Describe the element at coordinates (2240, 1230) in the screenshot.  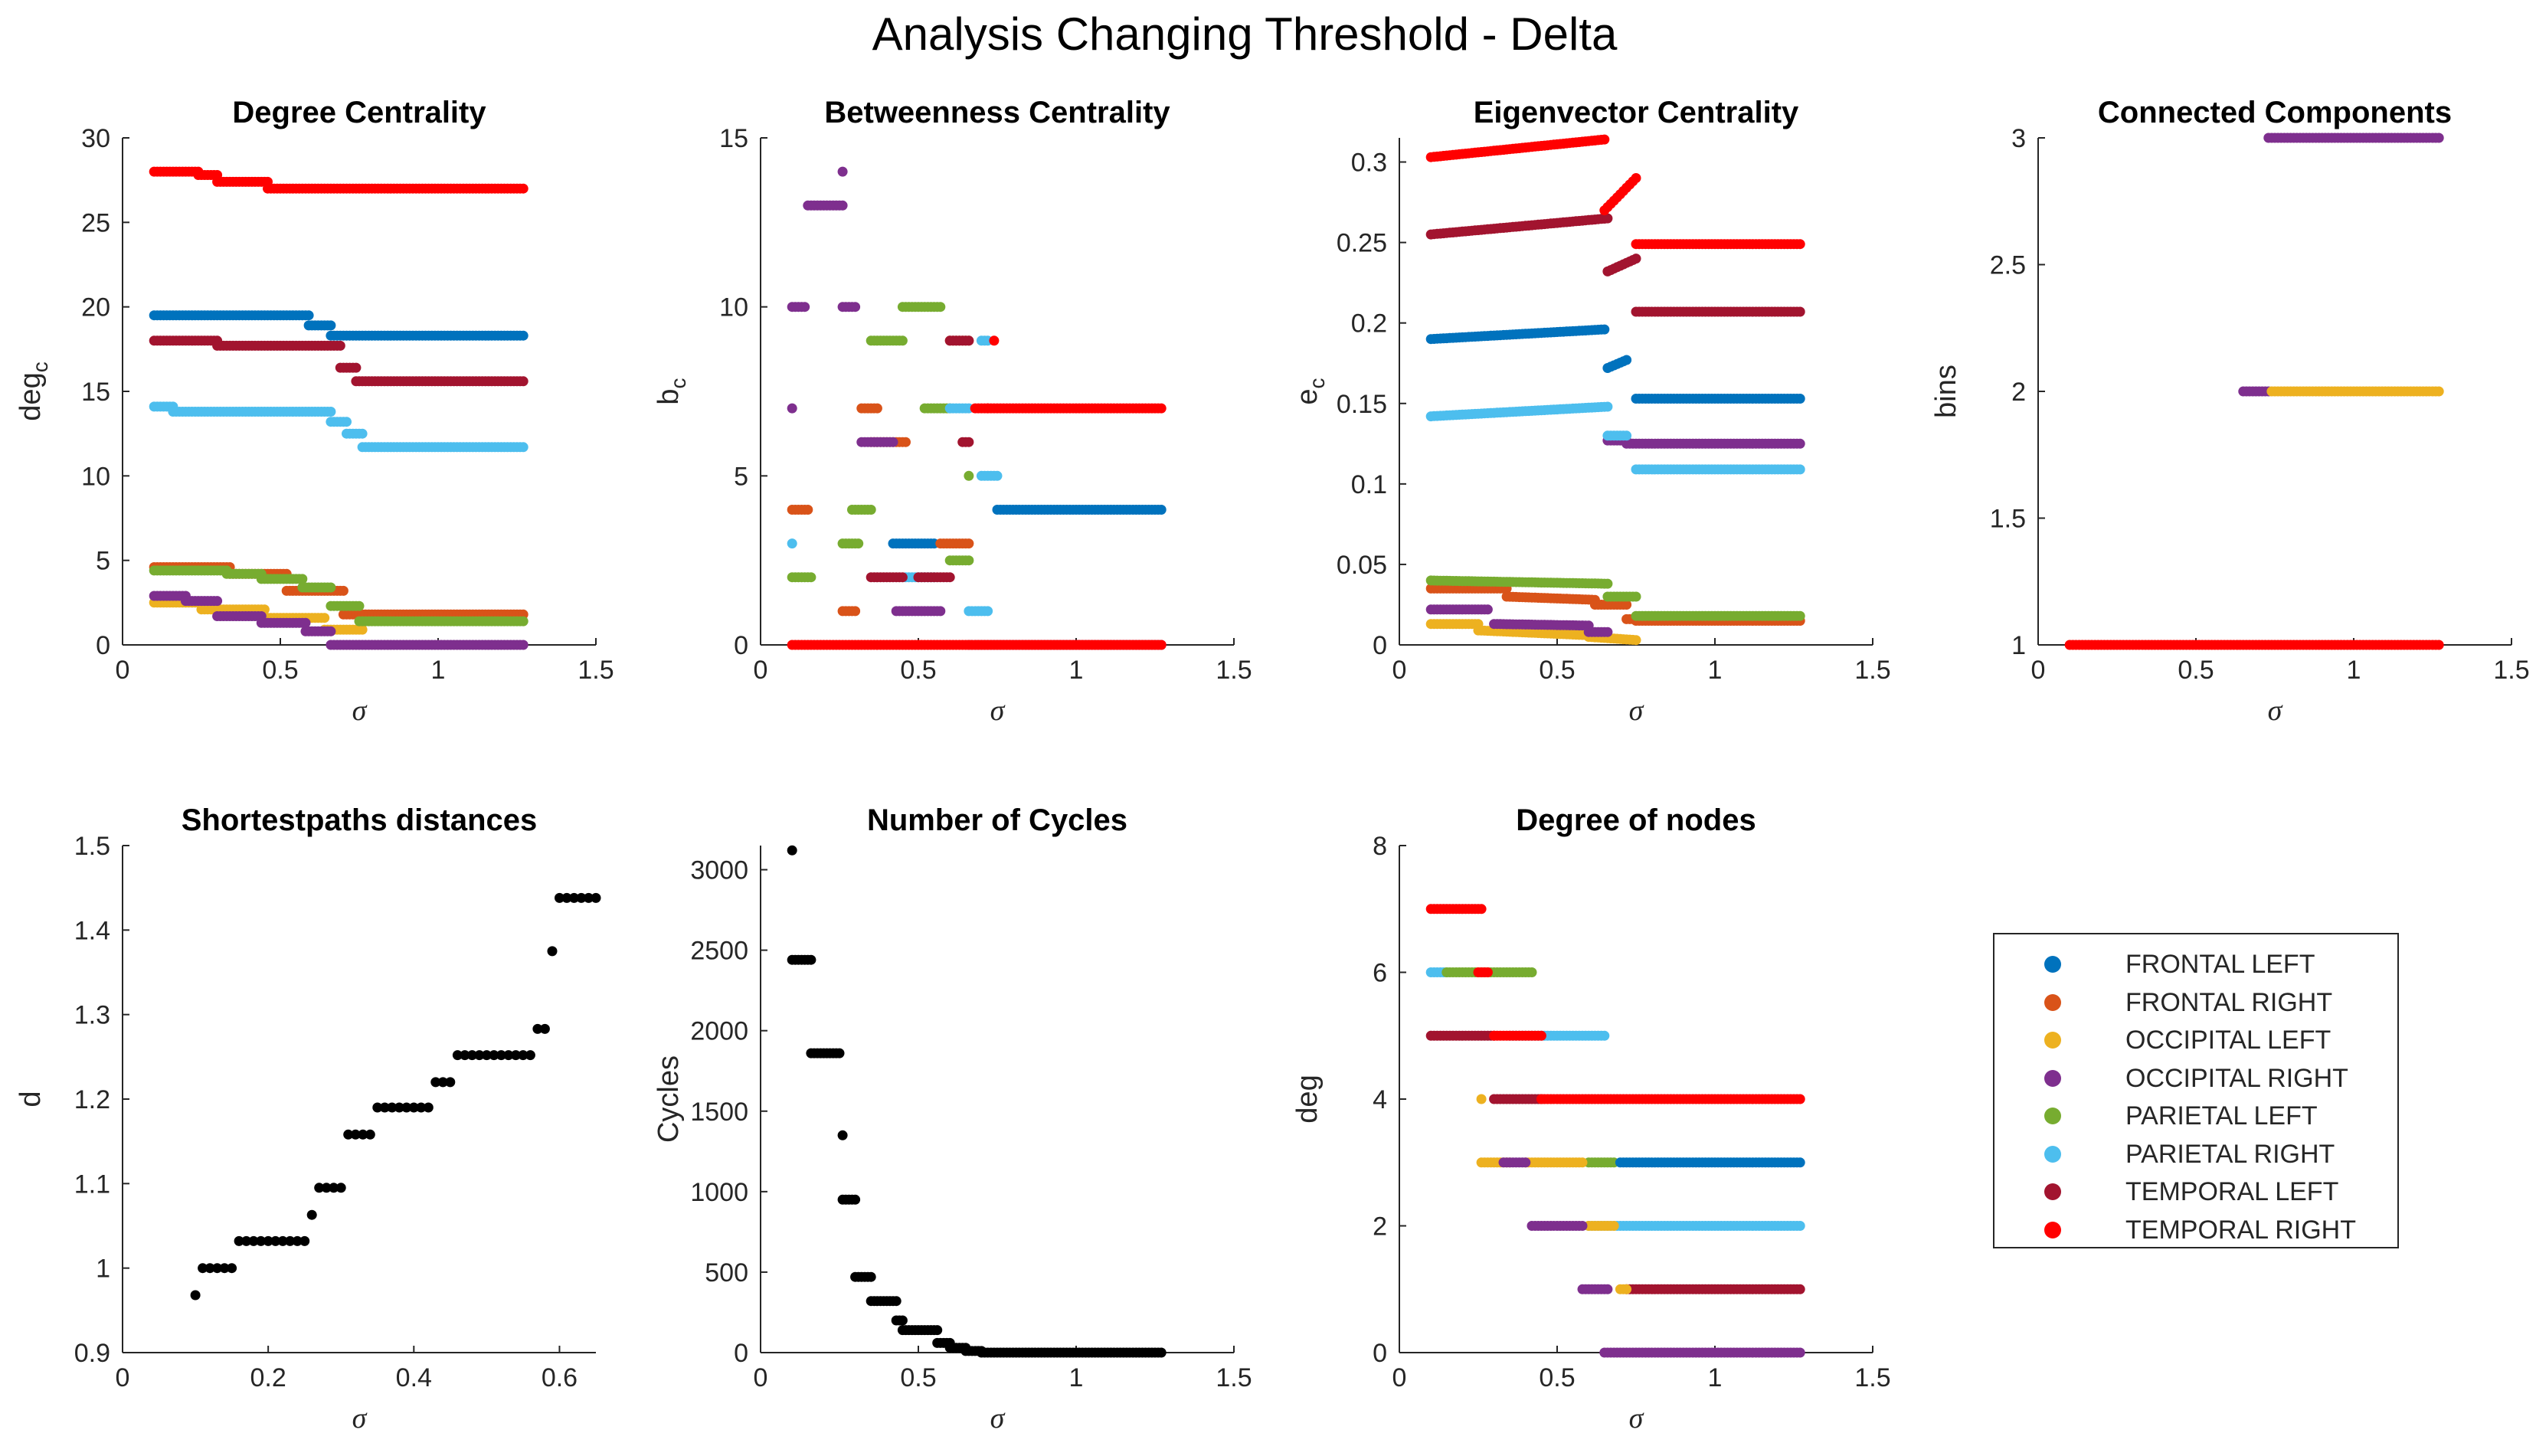
I see `legend-label: TEMPORAL RIGHT` at that location.